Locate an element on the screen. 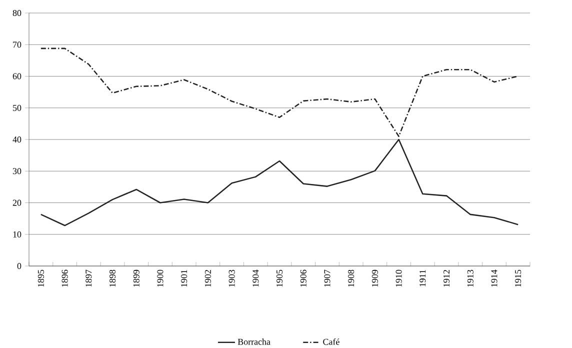  x-tick-label: 1905 is located at coordinates (279, 278).